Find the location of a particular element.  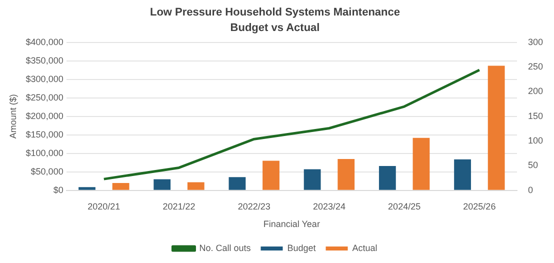

y2-tick-label: 50 is located at coordinates (533, 165).